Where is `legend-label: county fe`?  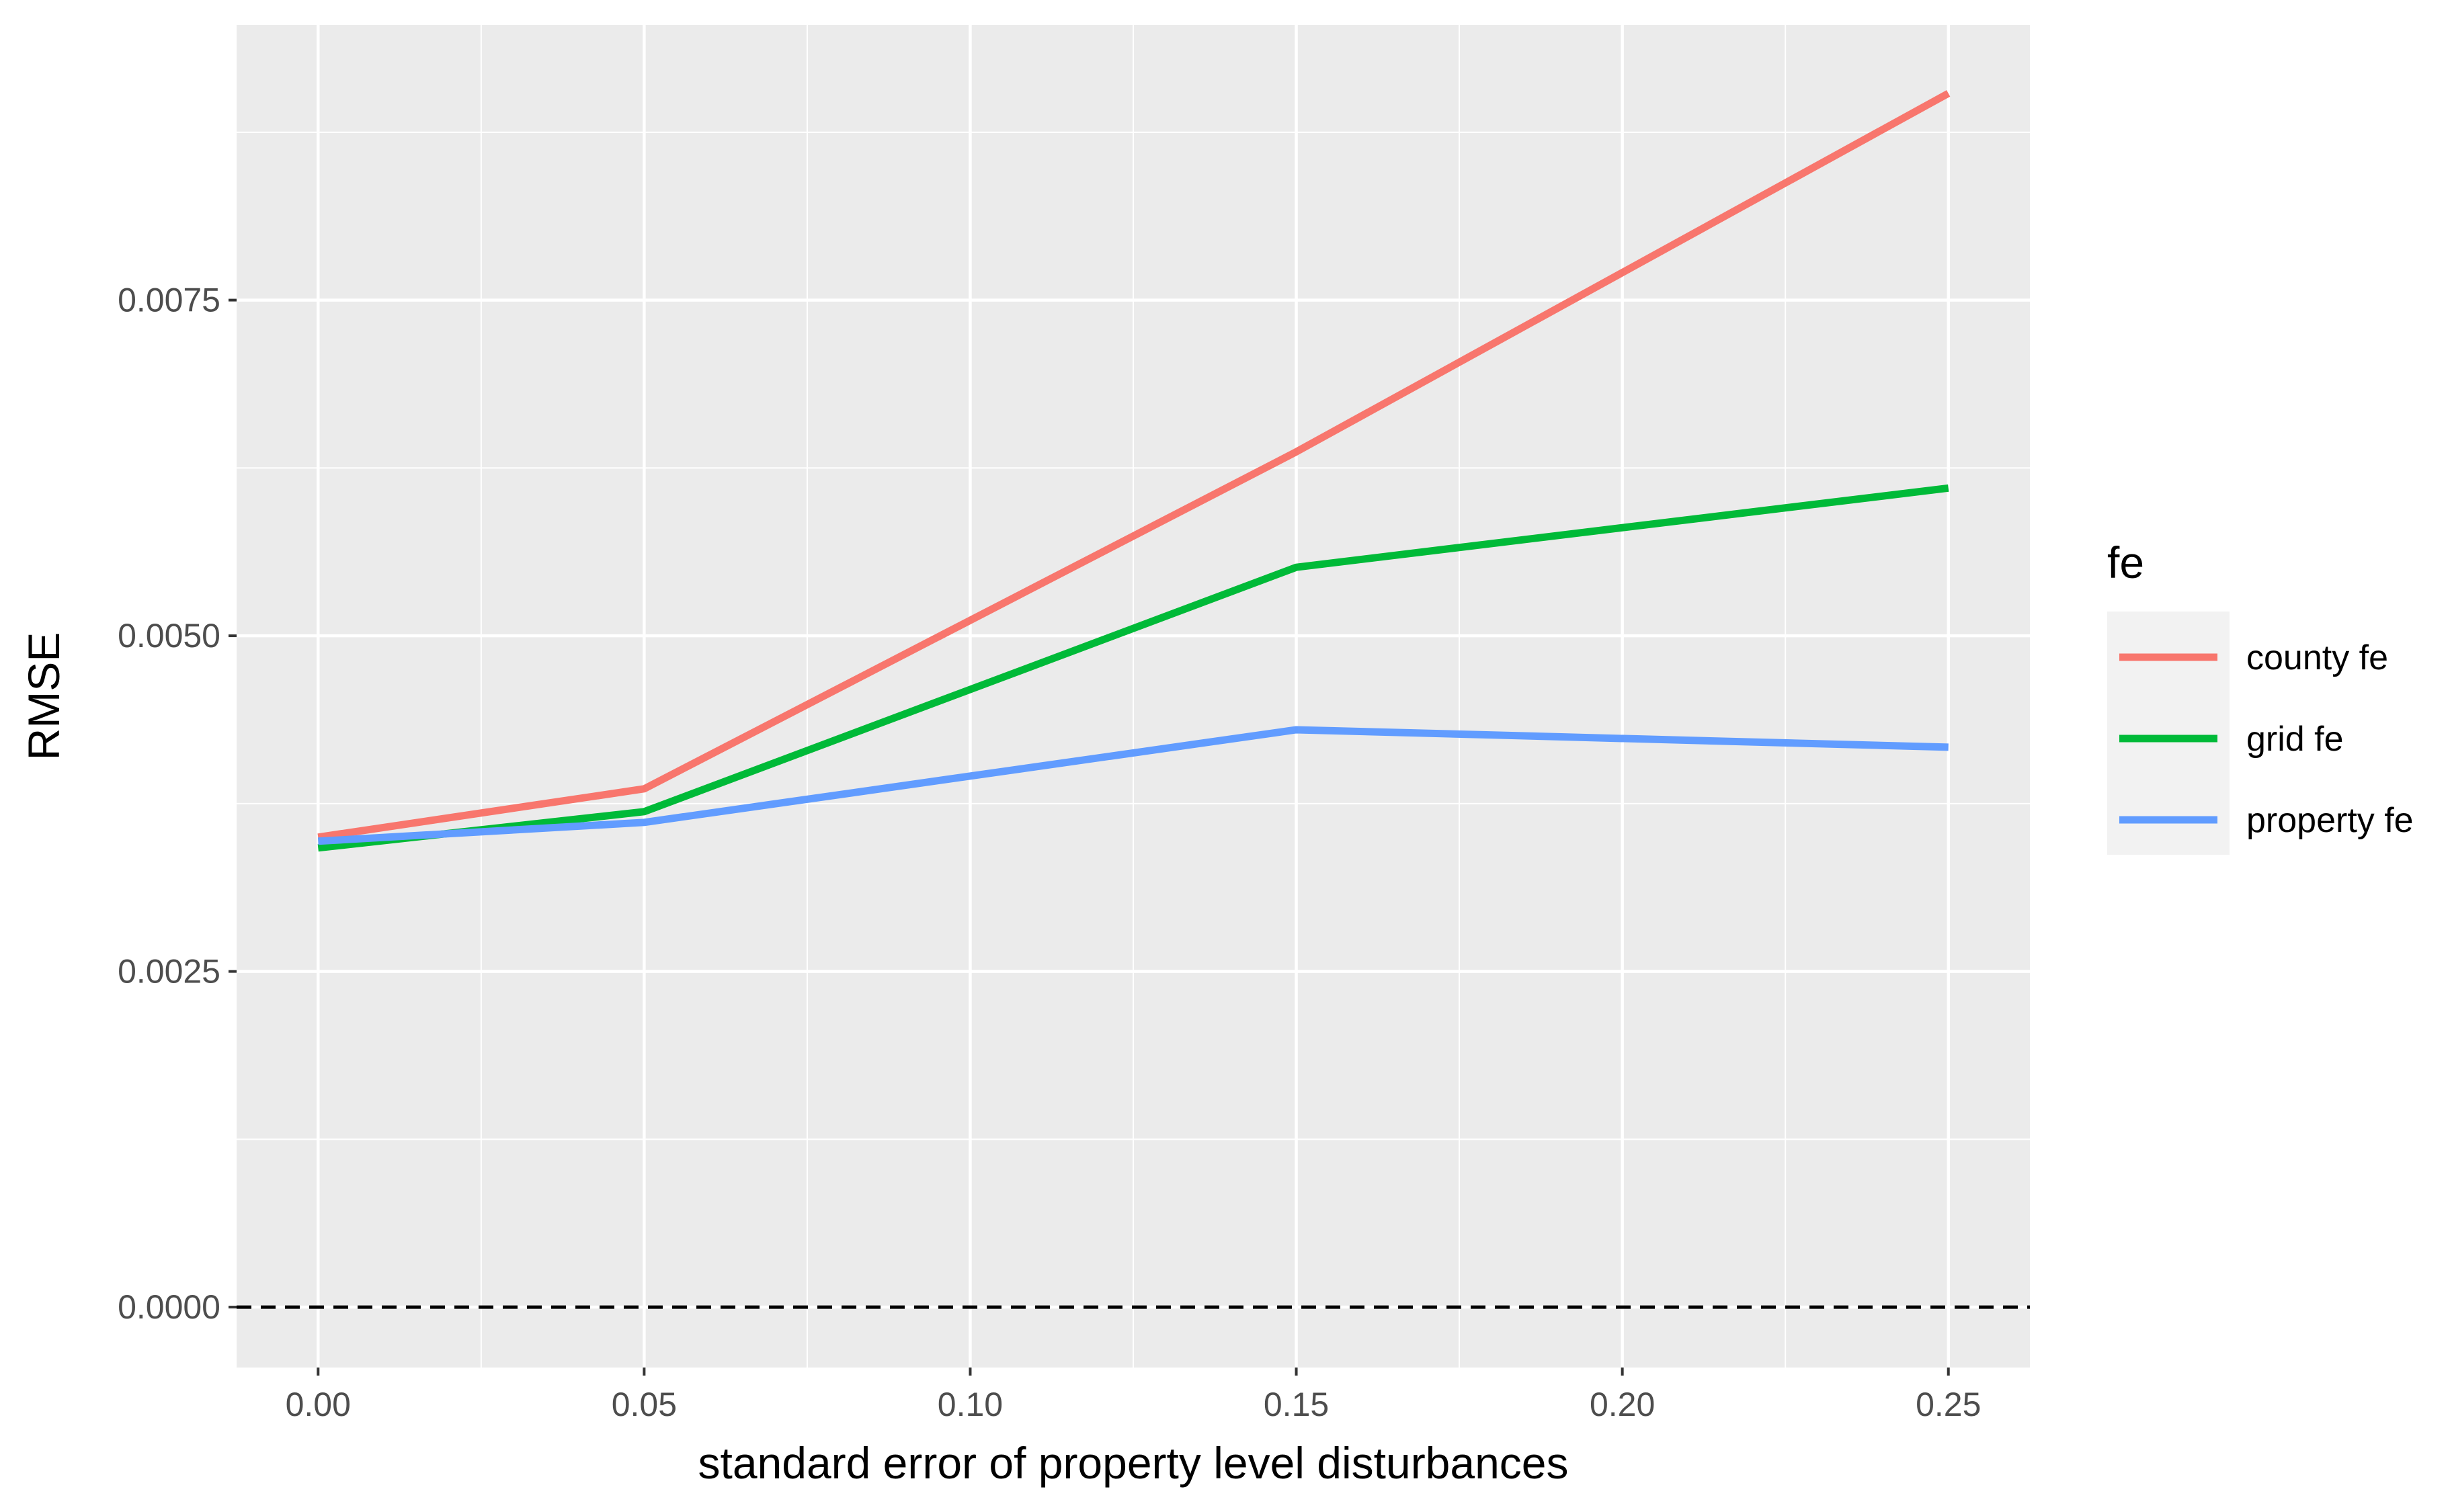 legend-label: county fe is located at coordinates (2317, 657).